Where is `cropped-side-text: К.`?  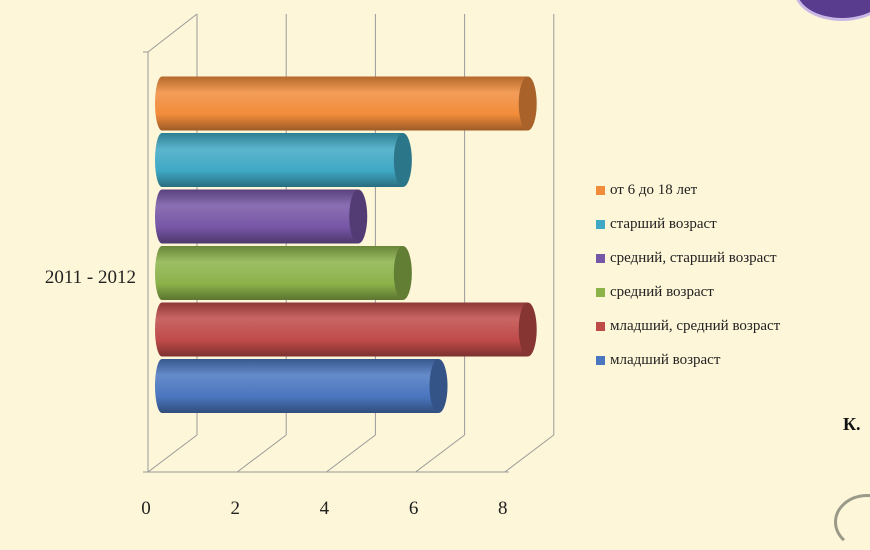 cropped-side-text: К. is located at coordinates (852, 424).